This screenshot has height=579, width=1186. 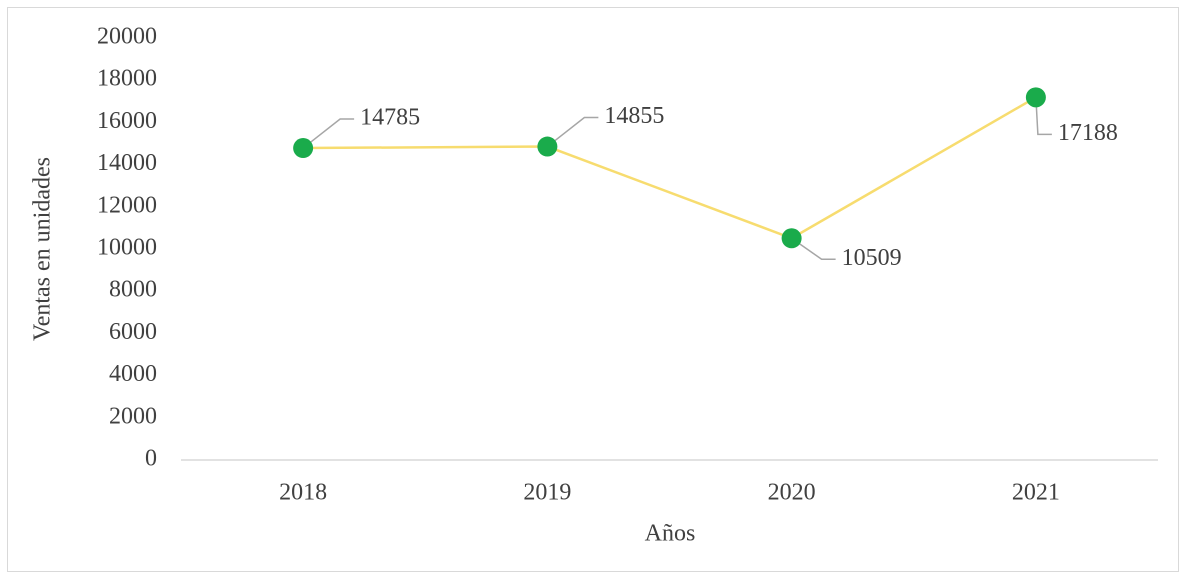 What do you see at coordinates (127, 121) in the screenshot?
I see `y-tick-label: 16000` at bounding box center [127, 121].